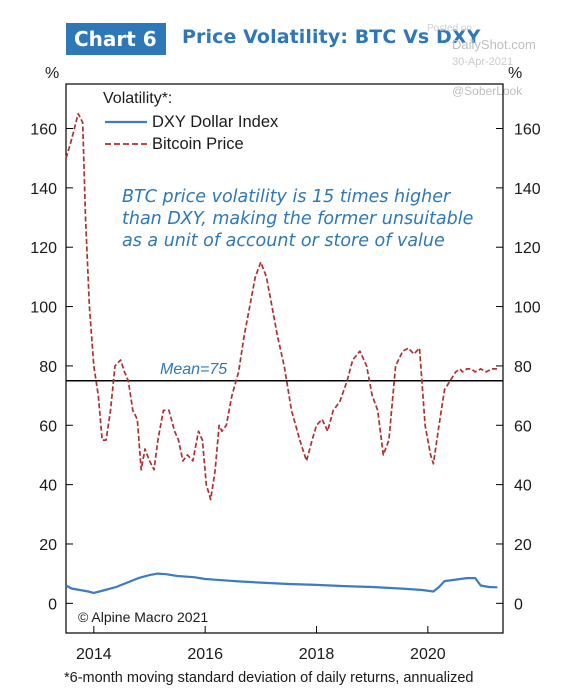 Image resolution: width=565 pixels, height=700 pixels. I want to click on y-tick-label-right: 80, so click(523, 367).